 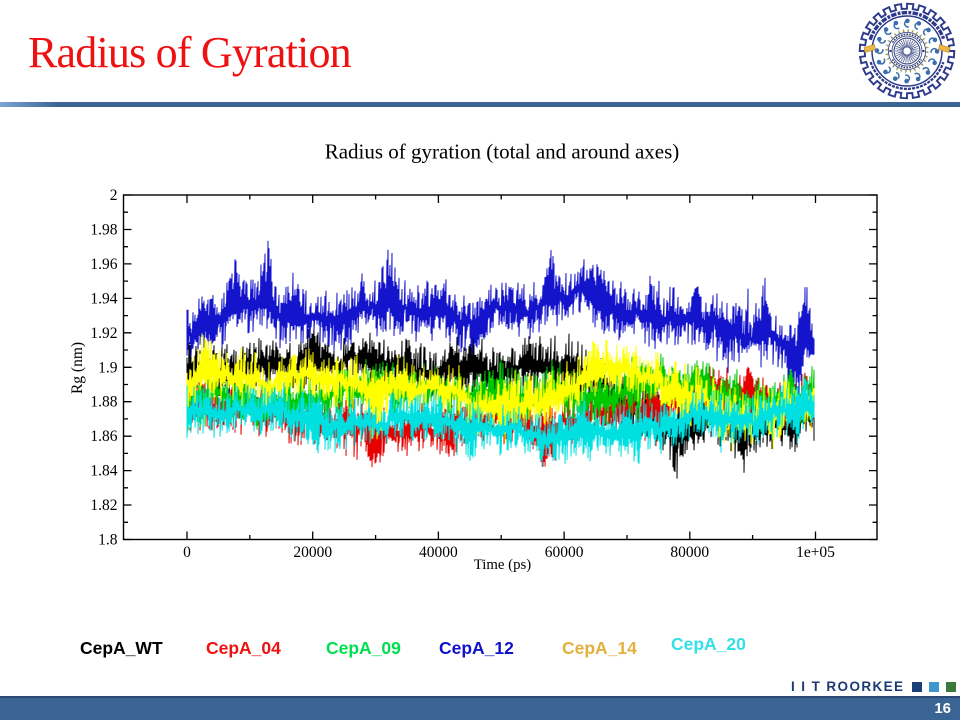 I want to click on svg-text: 1.84, so click(x=103, y=471).